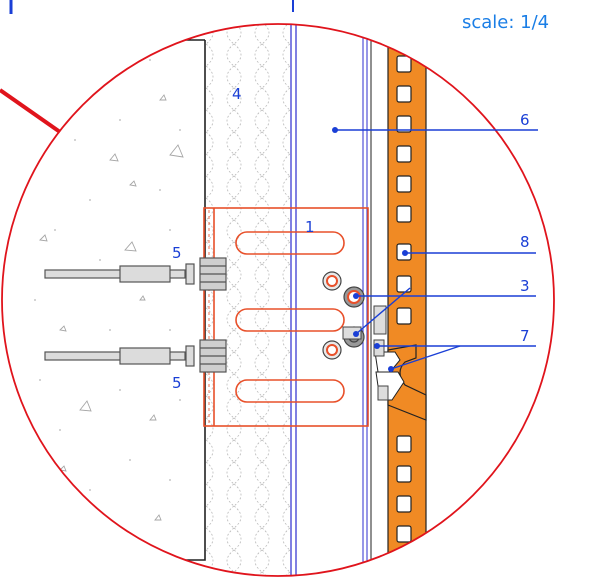  I want to click on leader-lines, so click(436, 249).